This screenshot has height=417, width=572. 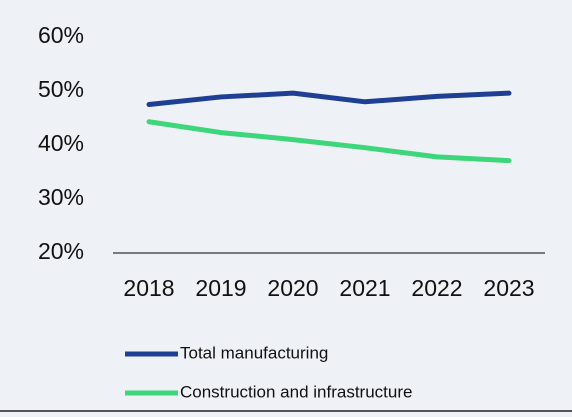 What do you see at coordinates (61, 89) in the screenshot?
I see `y-tick-label: 50%` at bounding box center [61, 89].